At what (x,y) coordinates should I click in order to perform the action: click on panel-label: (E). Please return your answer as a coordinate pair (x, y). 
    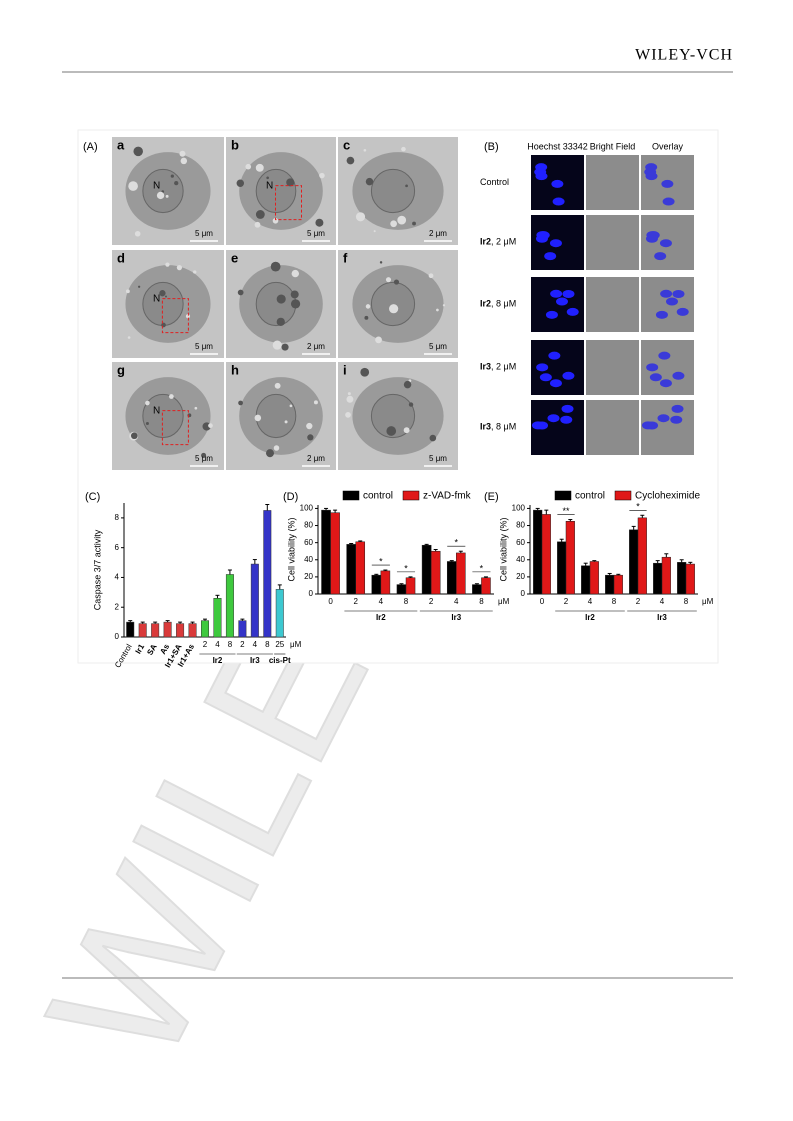
    Looking at the image, I should click on (491, 497).